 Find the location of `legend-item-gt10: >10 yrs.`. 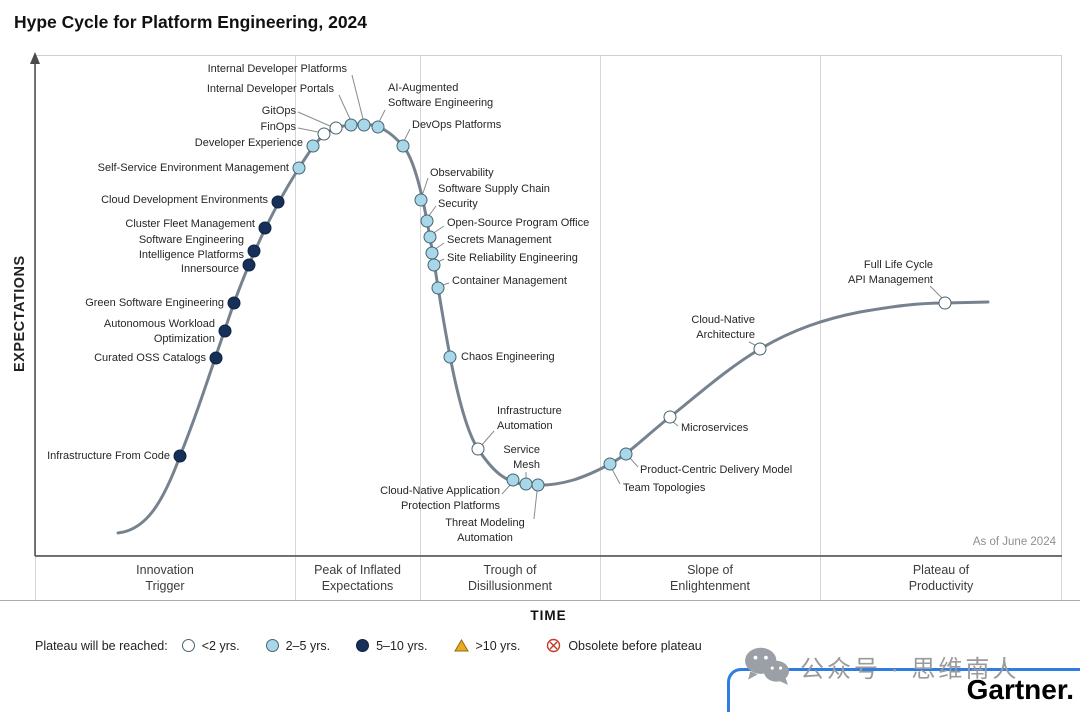

legend-item-gt10: >10 yrs. is located at coordinates (486, 646).